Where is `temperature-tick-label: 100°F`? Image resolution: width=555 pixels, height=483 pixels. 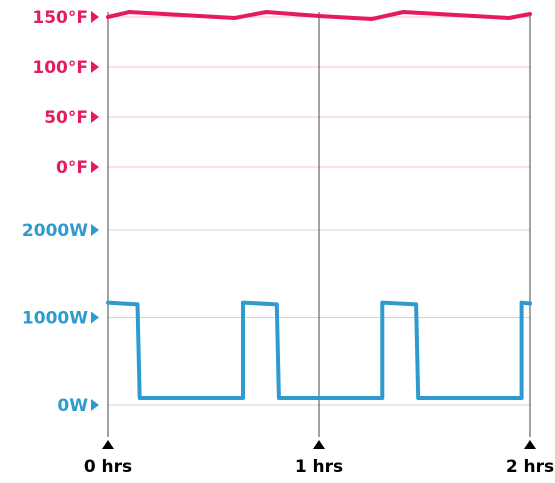 temperature-tick-label: 100°F is located at coordinates (60, 68).